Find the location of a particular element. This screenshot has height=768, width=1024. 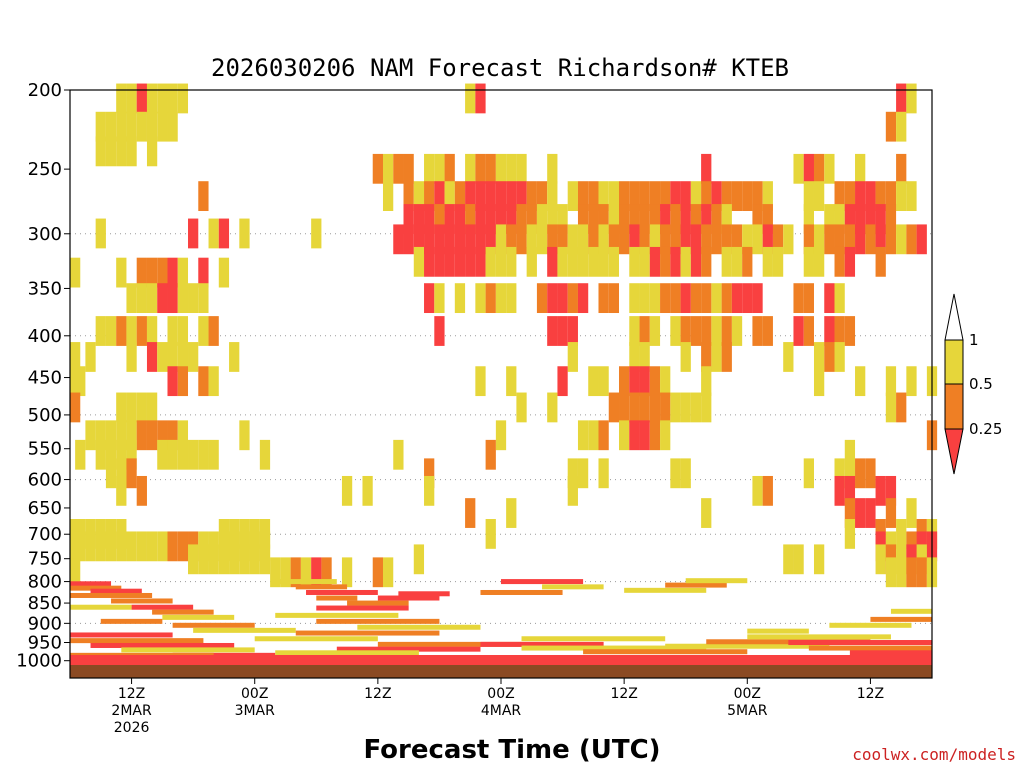

surface-stripe is located at coordinates (501, 660).